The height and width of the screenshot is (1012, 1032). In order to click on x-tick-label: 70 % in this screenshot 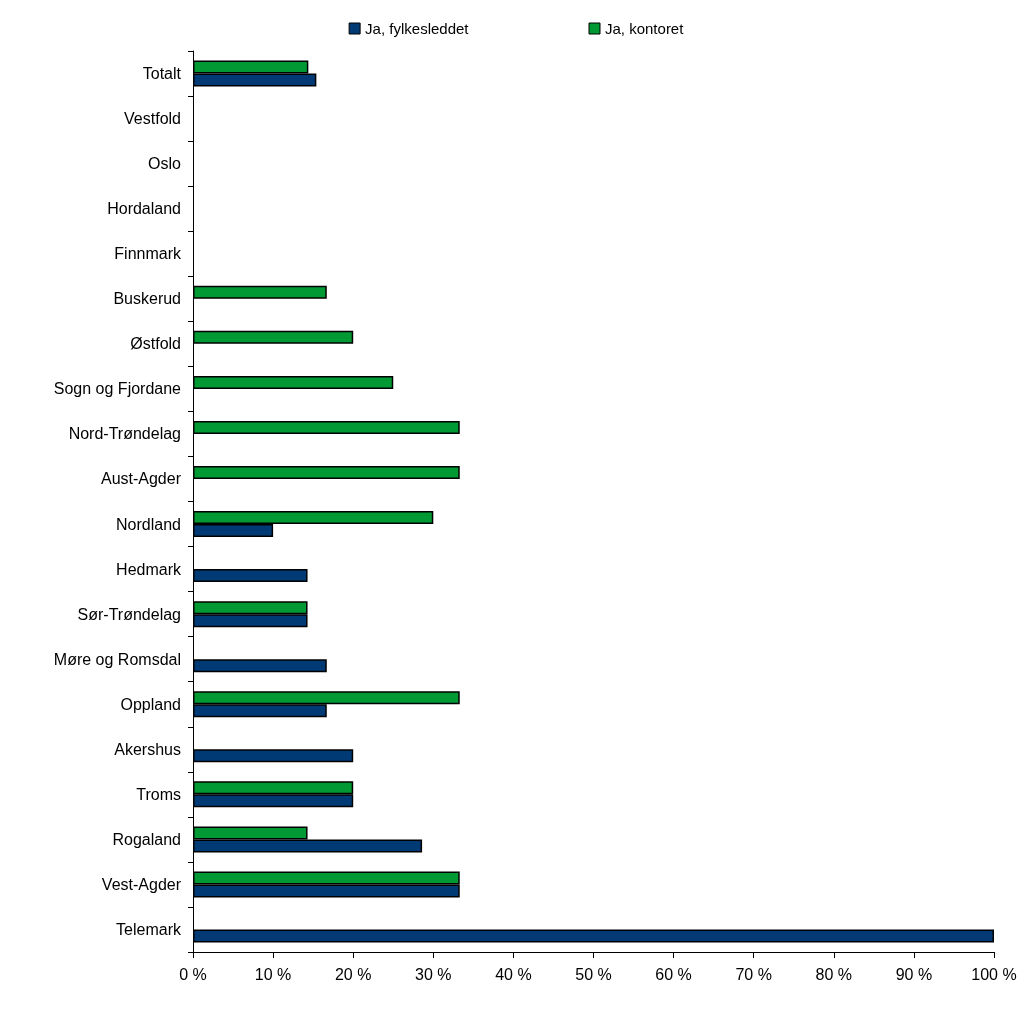, I will do `click(753, 974)`.